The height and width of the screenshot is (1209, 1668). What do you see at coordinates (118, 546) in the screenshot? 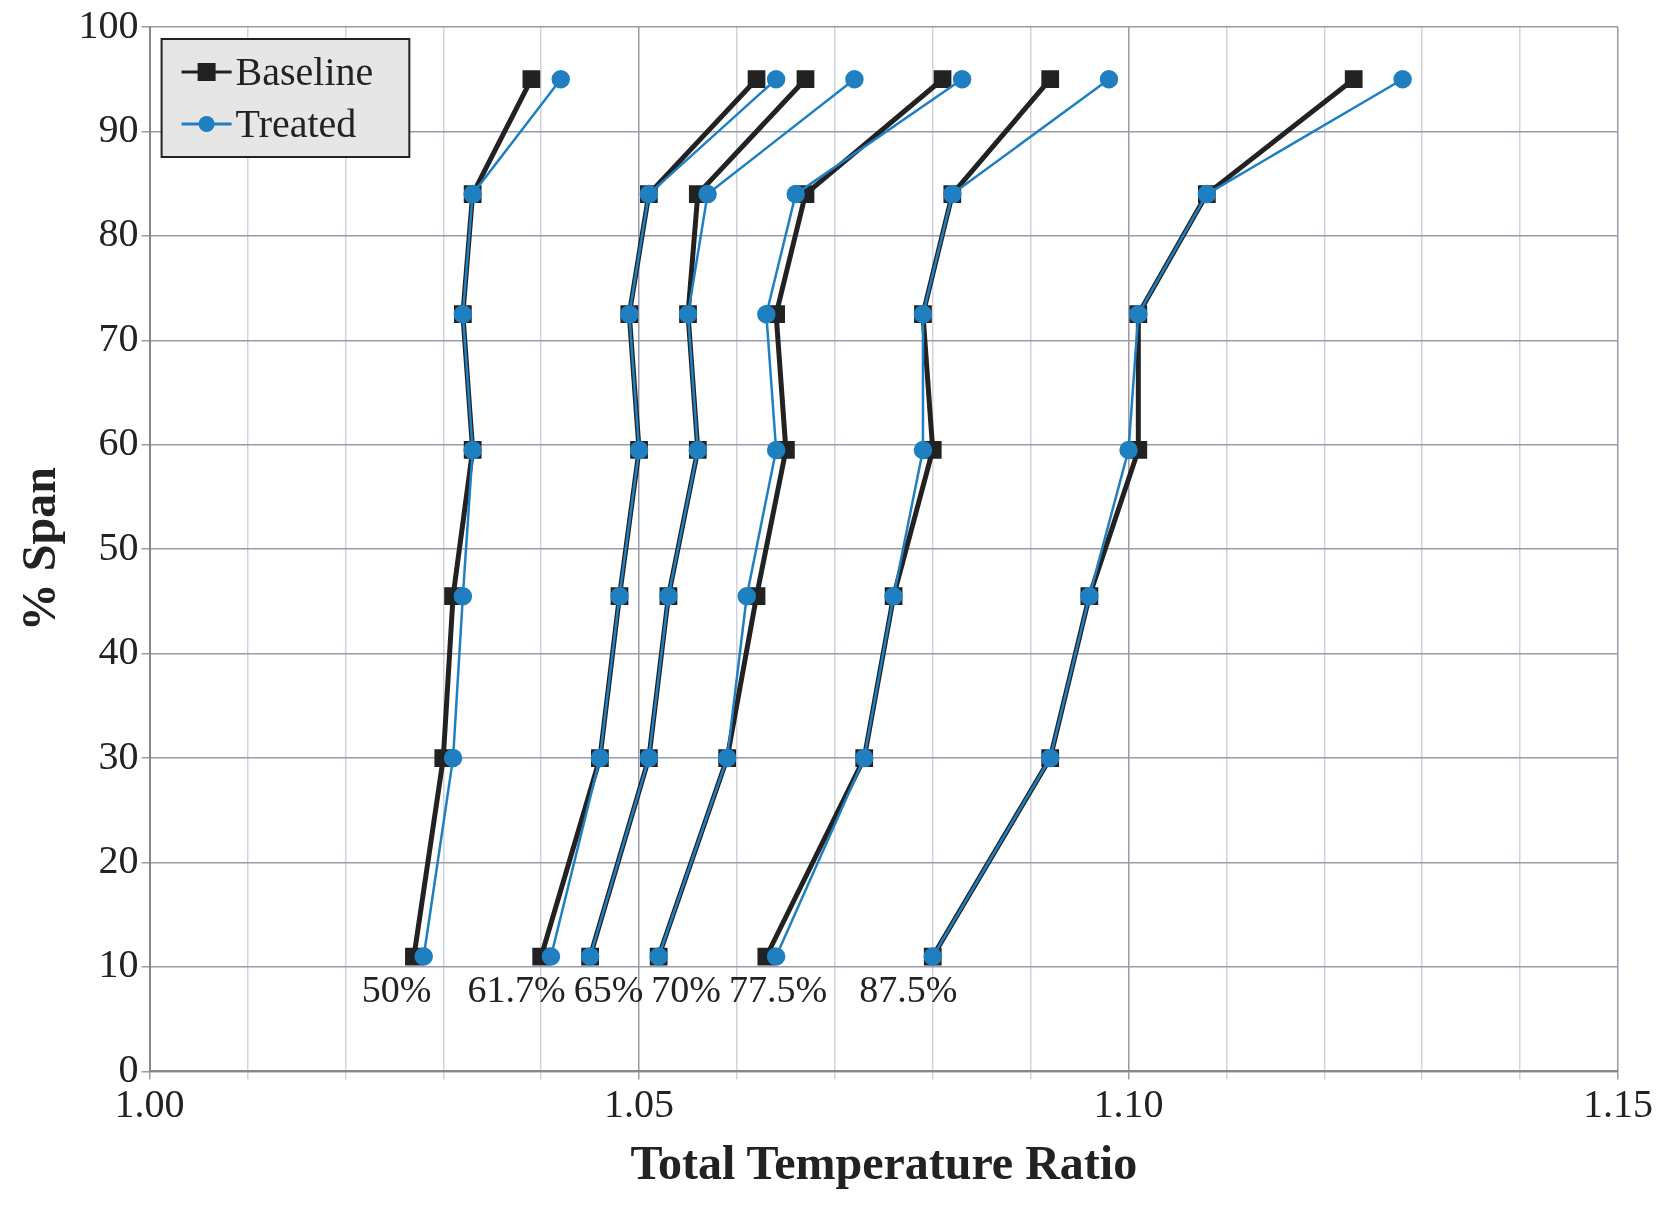
I see `y-tick-label: 50` at bounding box center [118, 546].